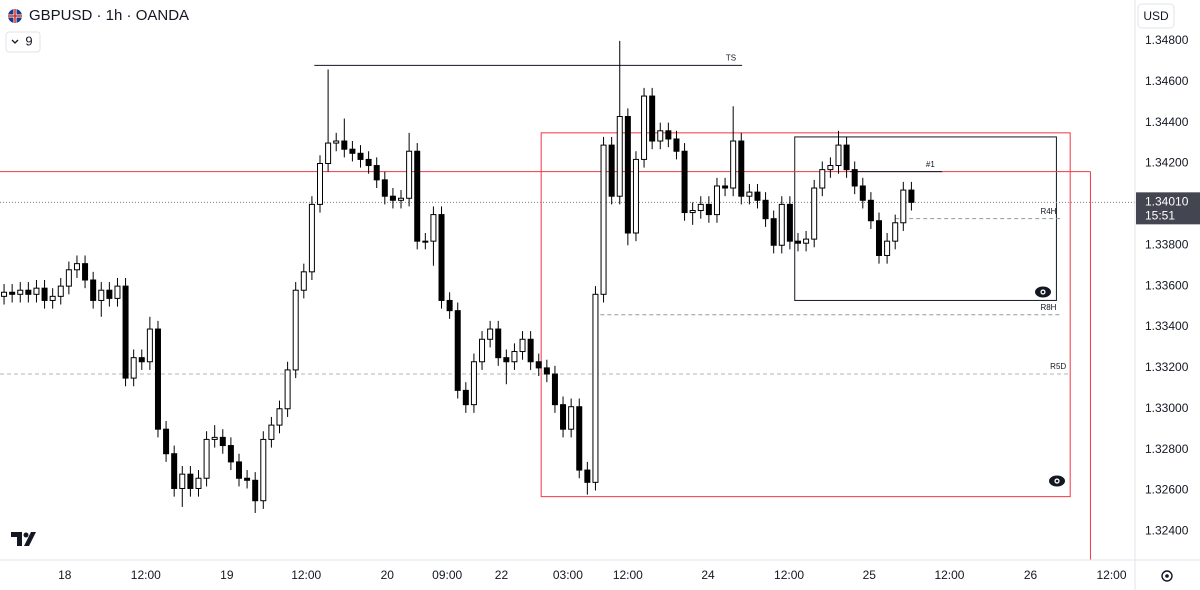  What do you see at coordinates (1167, 576) in the screenshot?
I see `settings-icon` at bounding box center [1167, 576].